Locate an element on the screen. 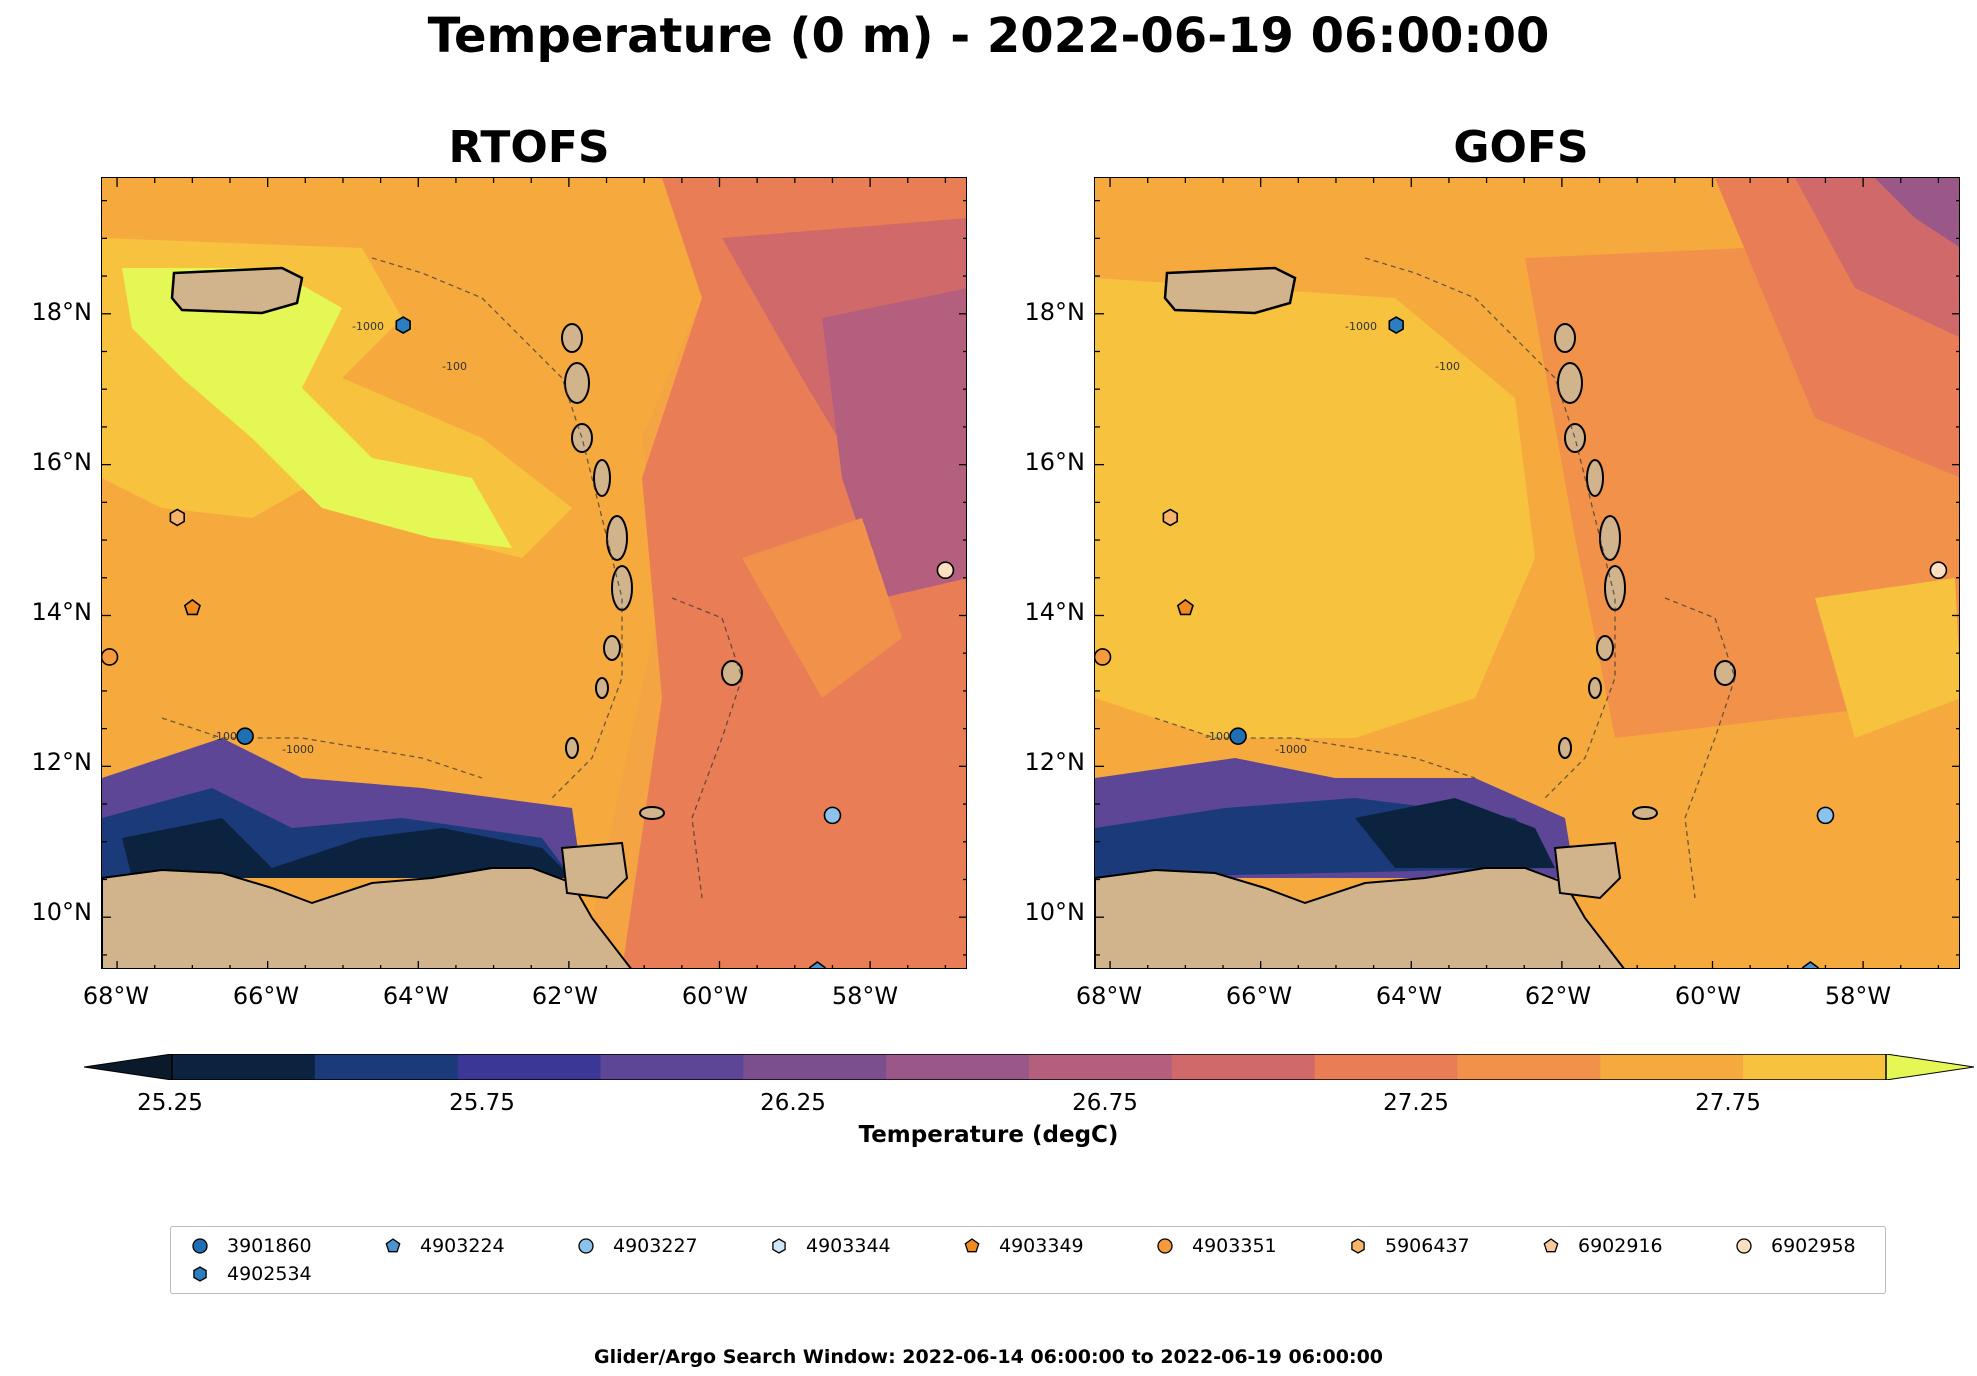  contour-label: -100 is located at coordinates (454, 366).